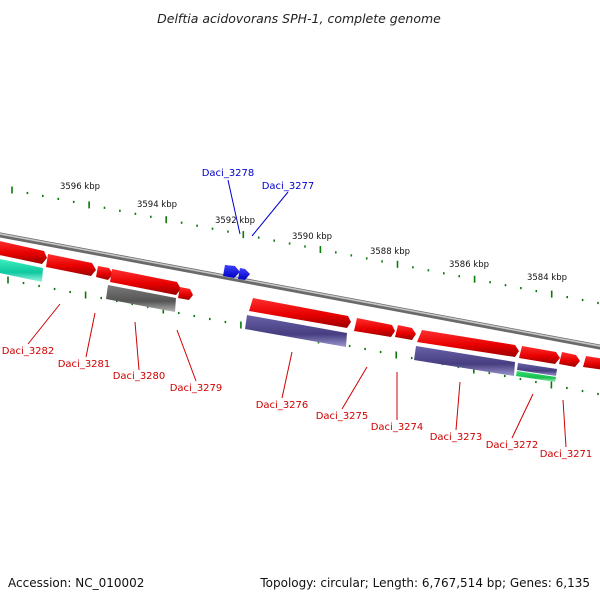  What do you see at coordinates (288, 186) in the screenshot?
I see `gene-label-3277: Daci_3277` at bounding box center [288, 186].